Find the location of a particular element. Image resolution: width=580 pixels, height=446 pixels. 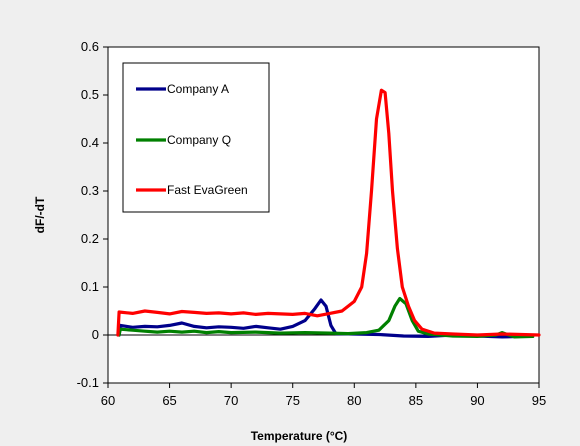

x-tick-label: 70 is located at coordinates (231, 400).